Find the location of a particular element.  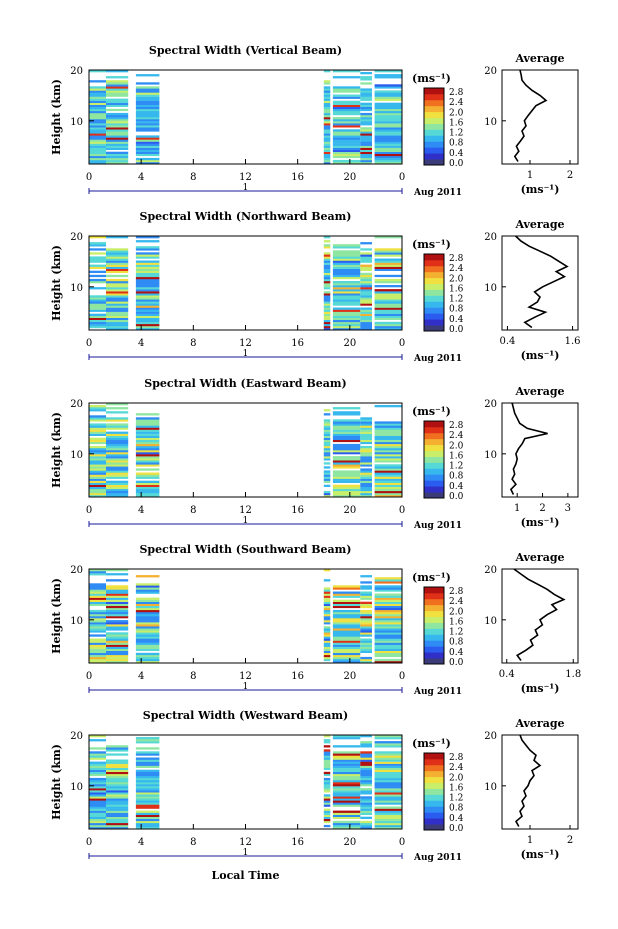

x-tick-label: 4 is located at coordinates (141, 842).